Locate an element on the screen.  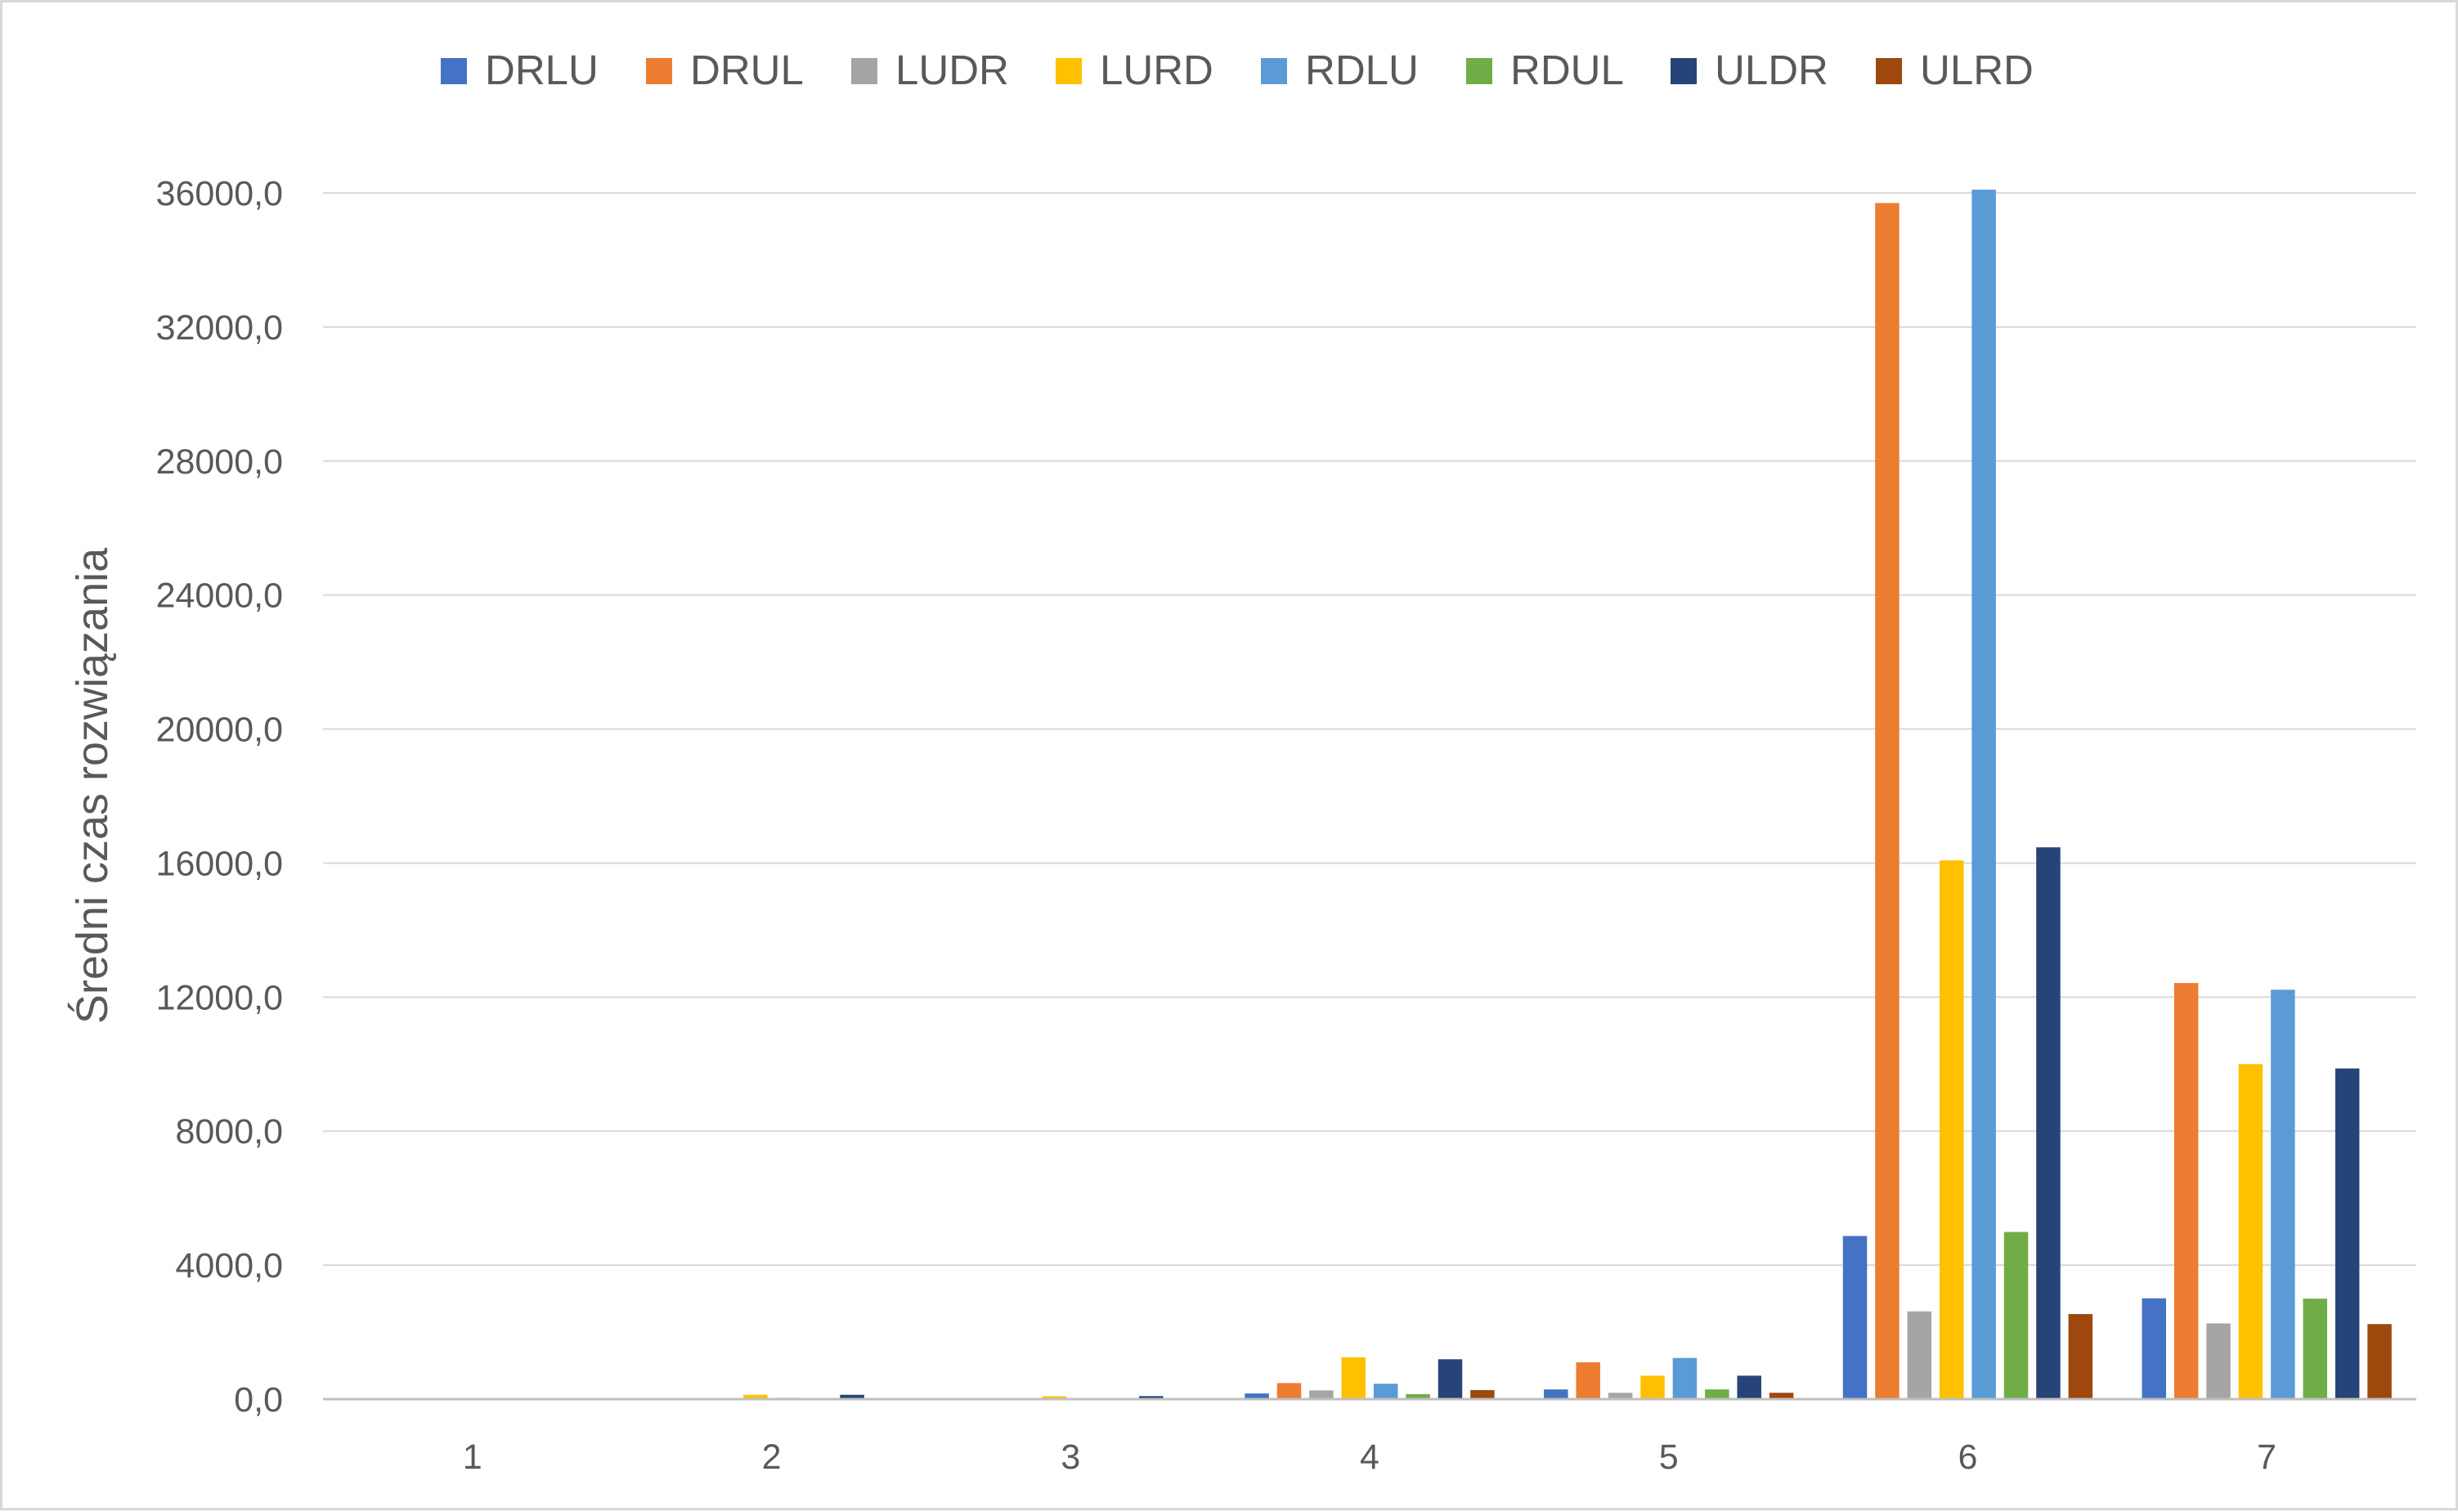
x-axis-ticks: 1 2 3 4 5 6 7 is located at coordinates (1369, 1458).